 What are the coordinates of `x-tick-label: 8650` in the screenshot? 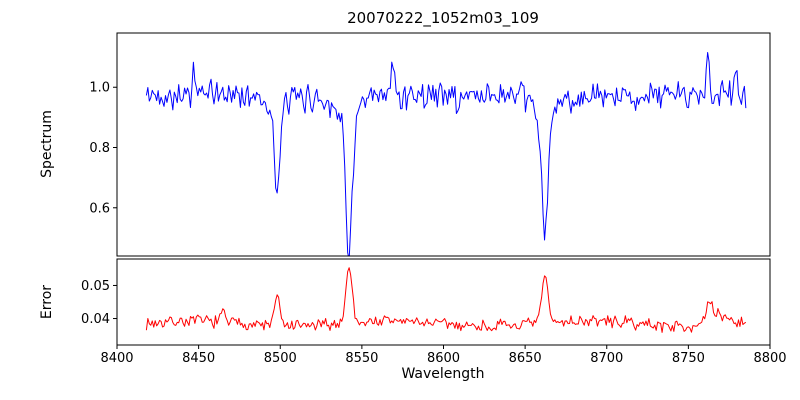 It's located at (525, 358).